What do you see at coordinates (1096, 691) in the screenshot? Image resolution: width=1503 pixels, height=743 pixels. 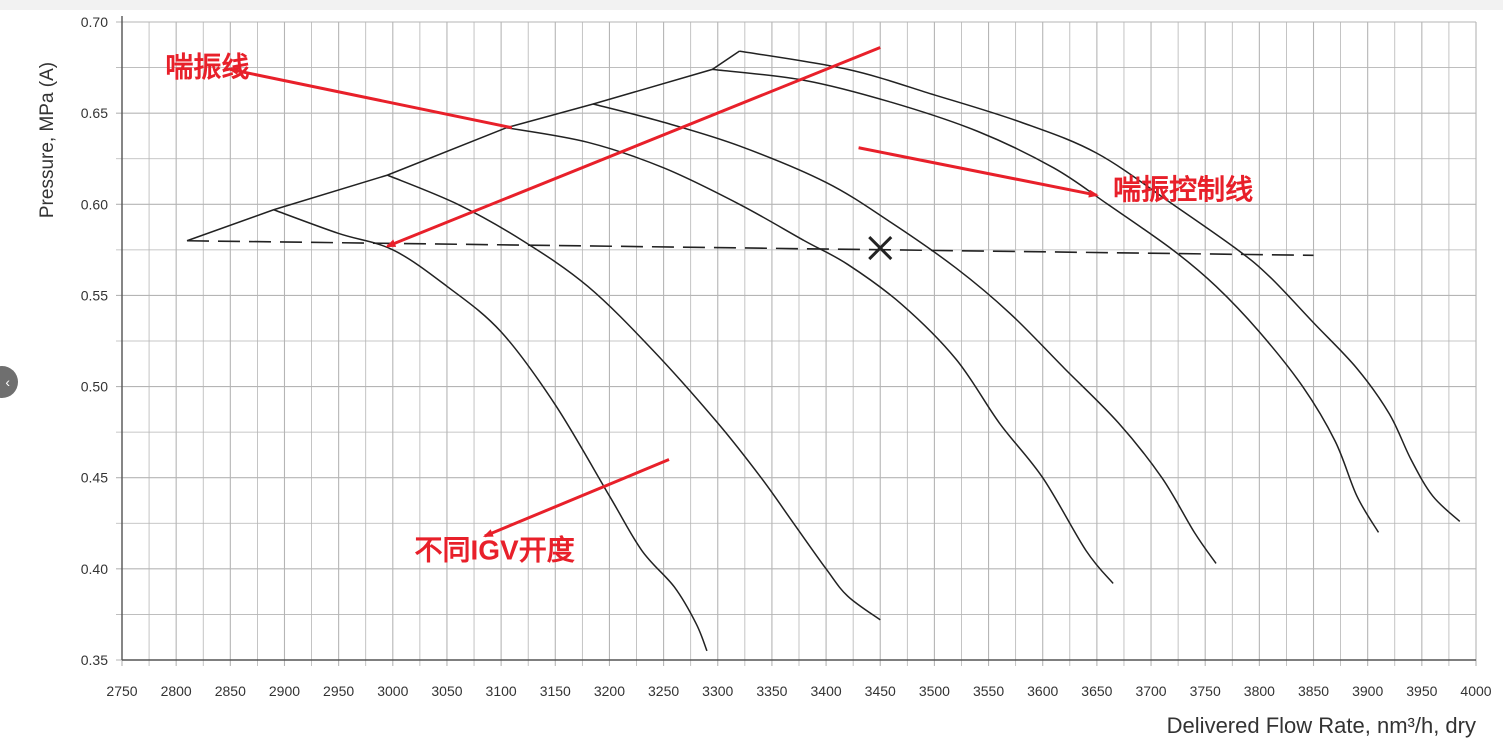 I see `x-tick-label: 3650` at bounding box center [1096, 691].